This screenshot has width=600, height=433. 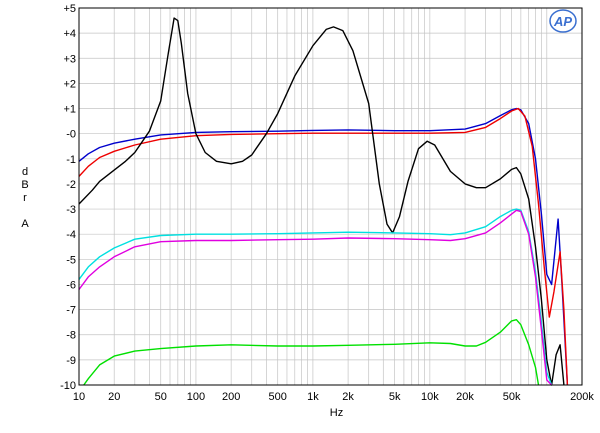 I want to click on ap-logo-text: AP, so click(x=562, y=21).